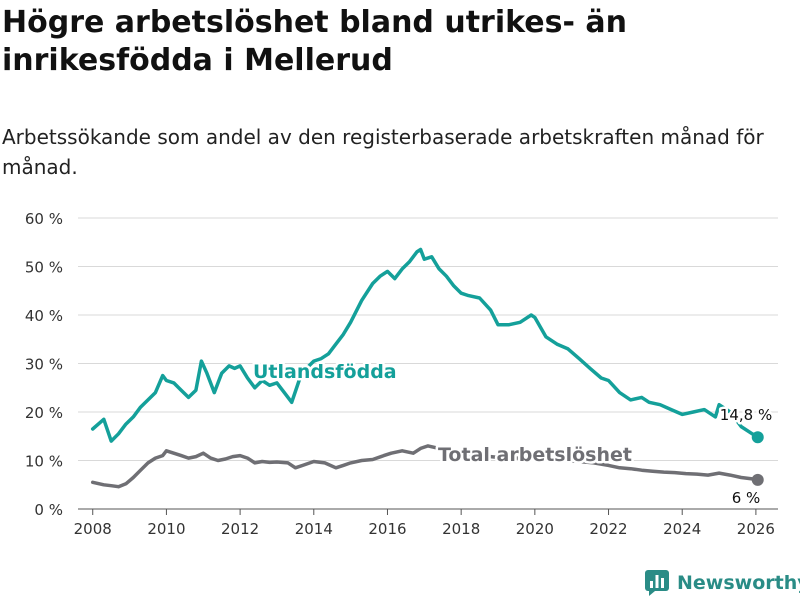  I want to click on series-line-total, so click(425, 466).